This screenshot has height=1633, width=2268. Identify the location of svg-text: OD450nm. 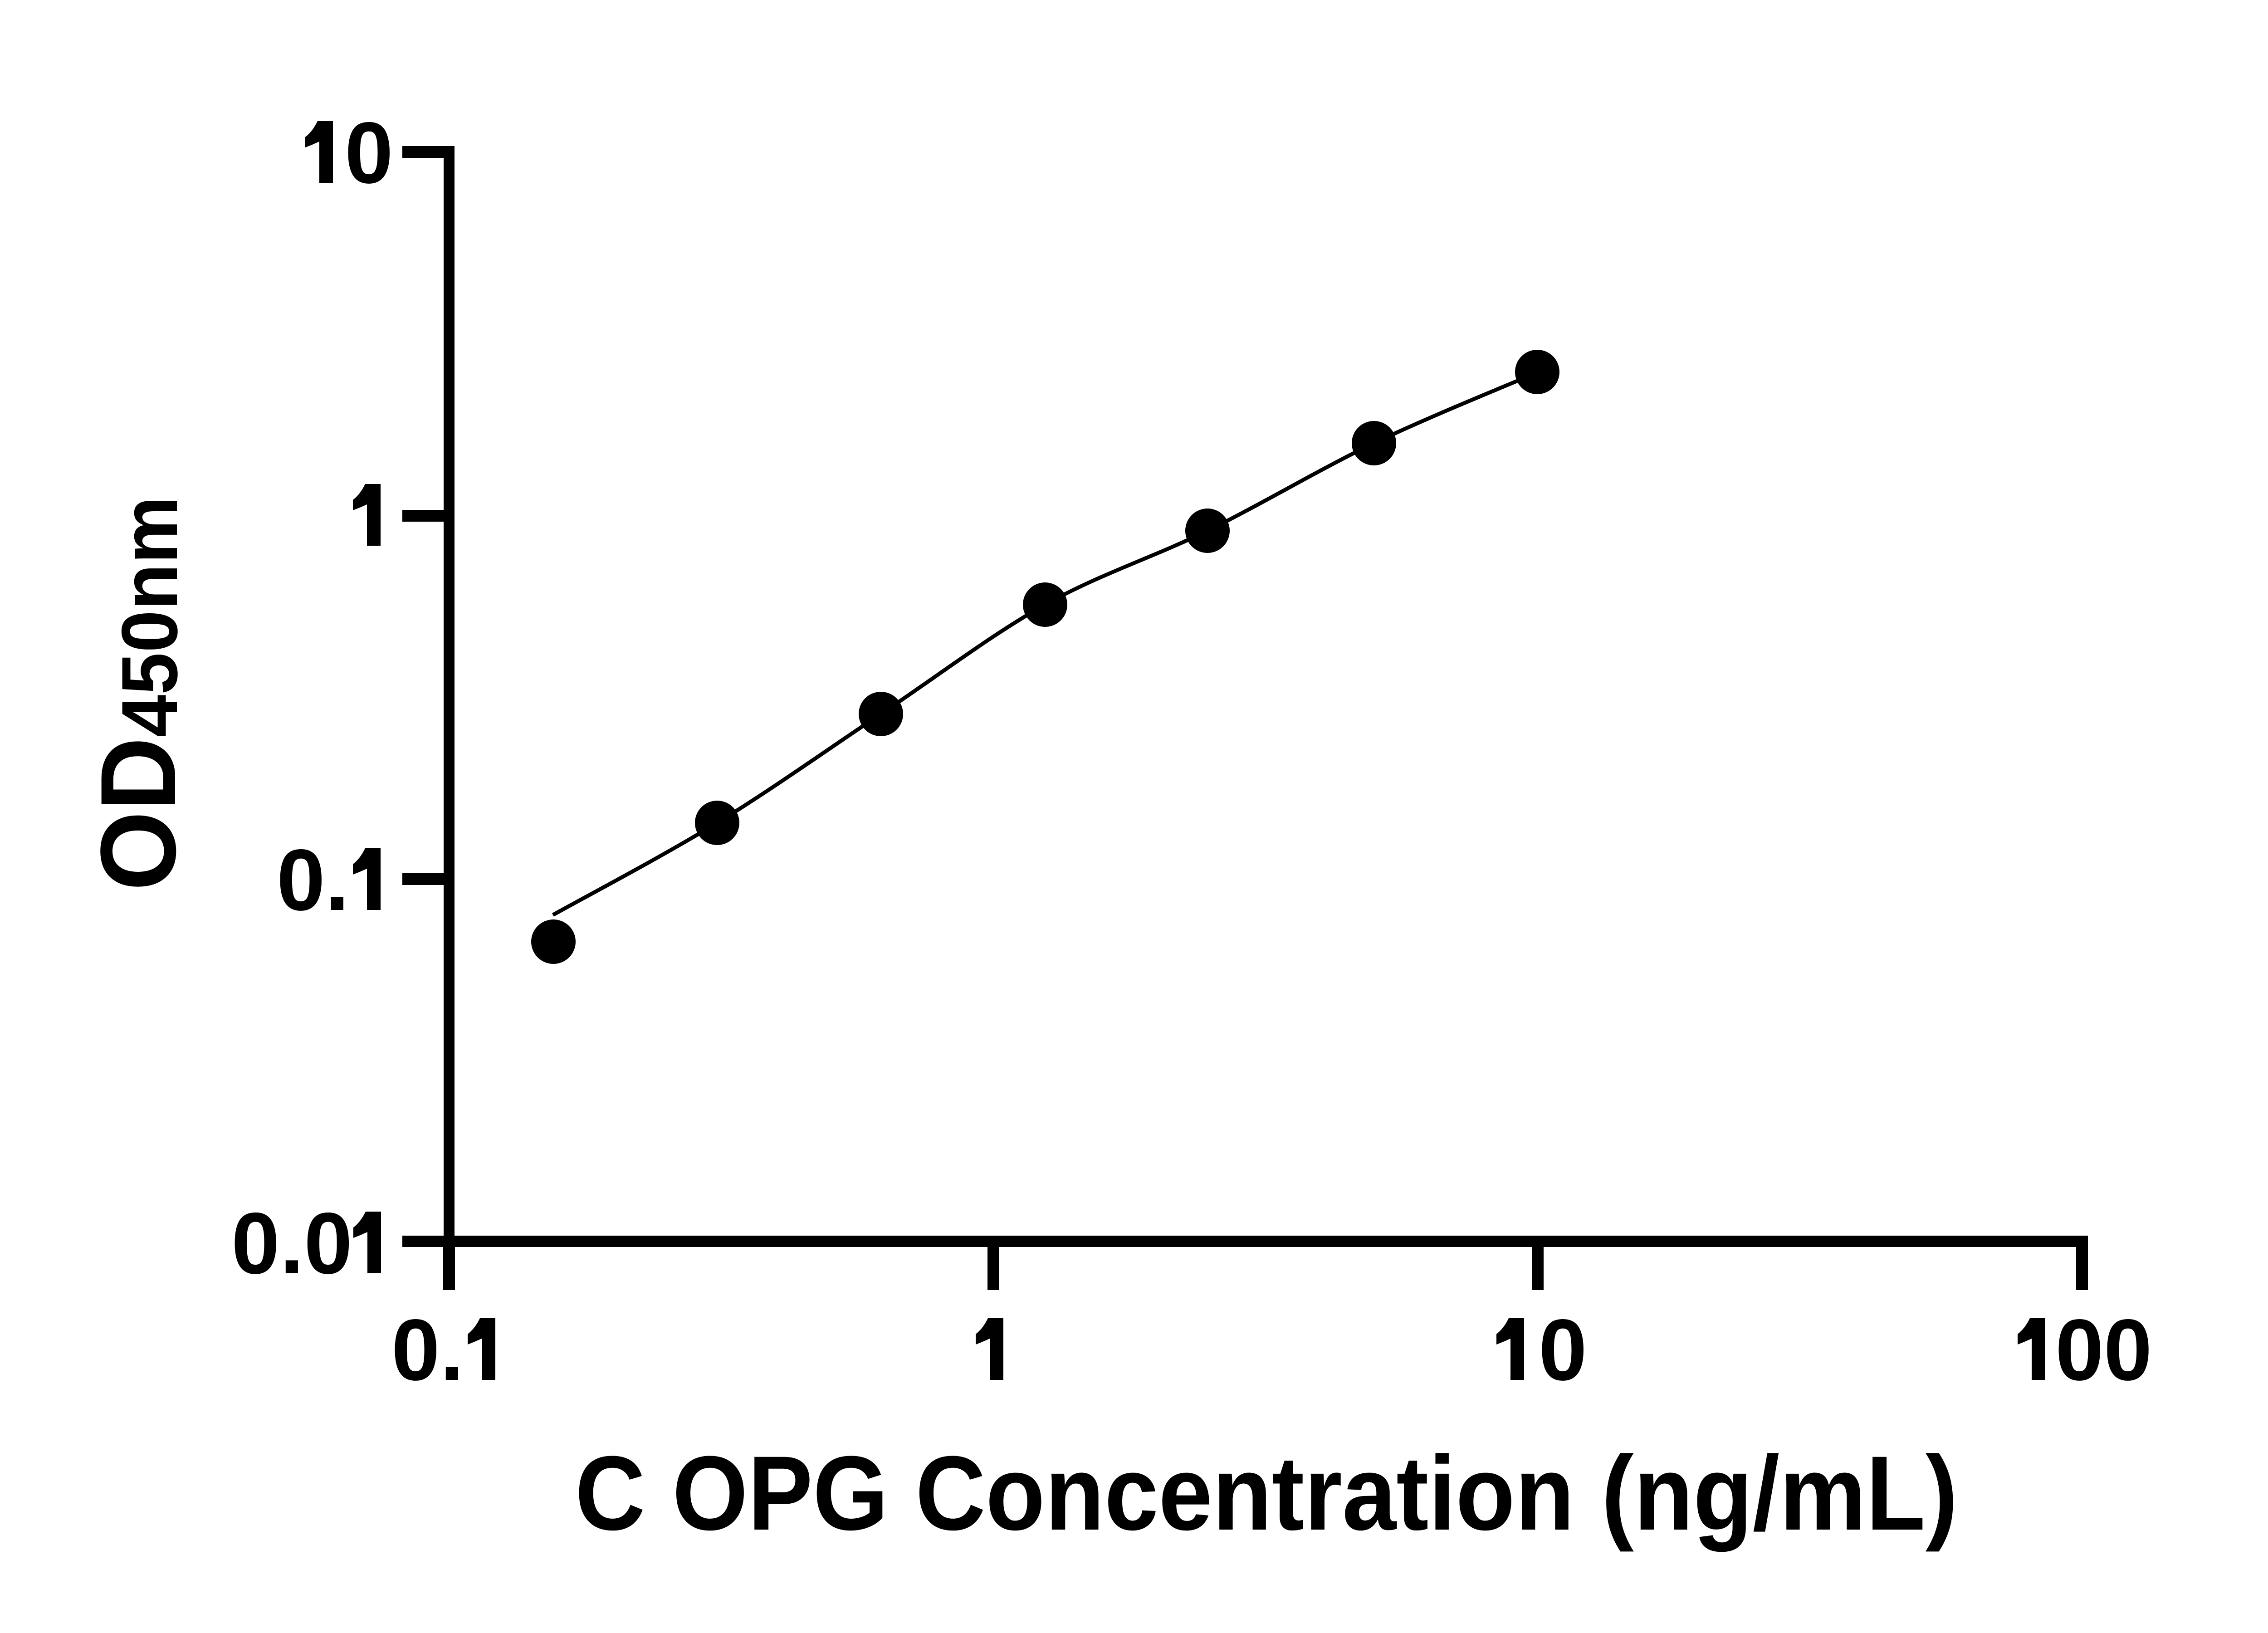
(138, 693).